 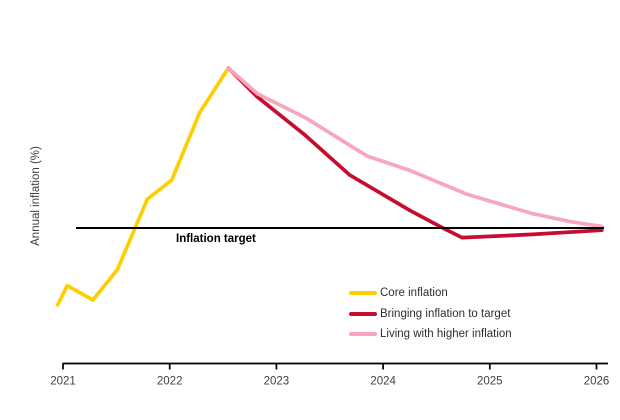 I want to click on legend-swatch-living-with-higher-inflation, so click(x=363, y=334).